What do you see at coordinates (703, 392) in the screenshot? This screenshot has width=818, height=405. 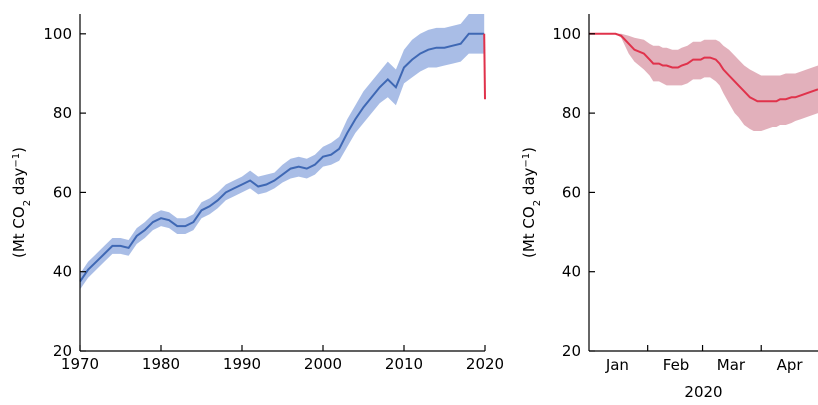 I see `x-axis-label-daily: 2020` at bounding box center [703, 392].